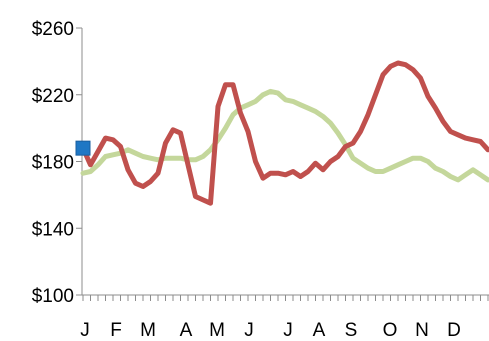 This screenshot has height=341, width=489. Describe the element at coordinates (454, 330) in the screenshot. I see `month-label: D` at that location.